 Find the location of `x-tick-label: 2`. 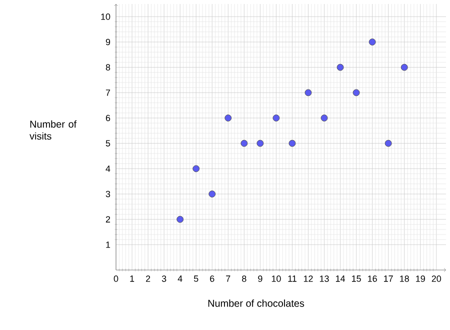

x-tick-label: 2 is located at coordinates (148, 279).